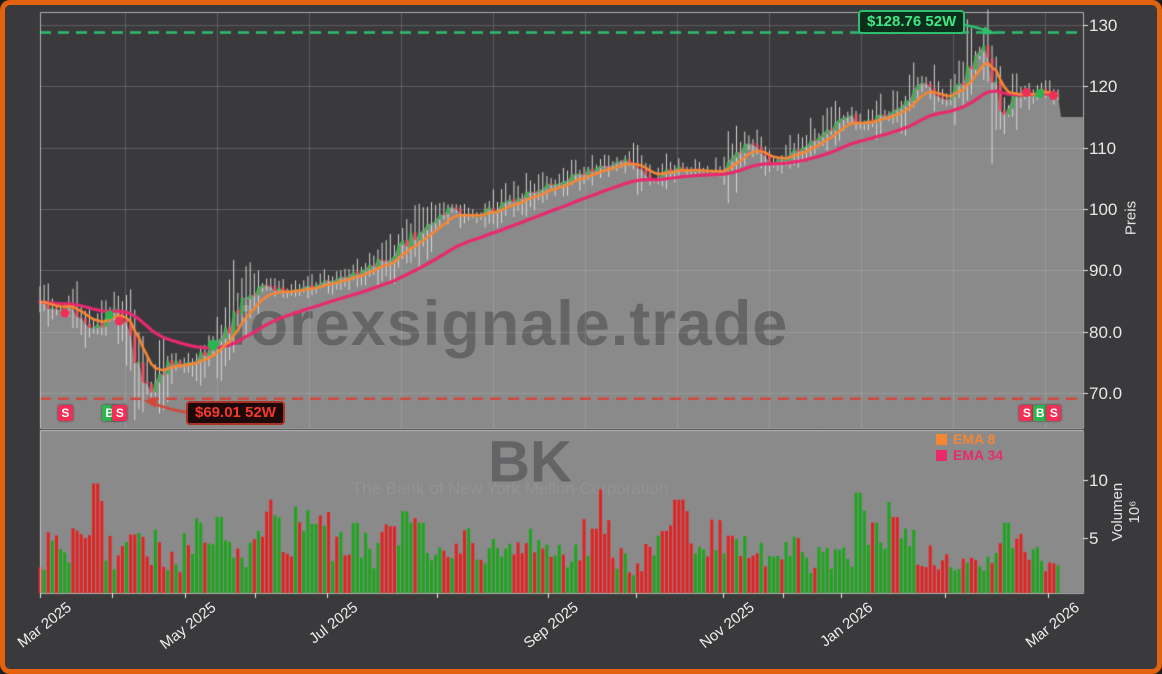 The height and width of the screenshot is (674, 1162). Describe the element at coordinates (510, 488) in the screenshot. I see `watermark-company: The Bank of New York Mellon Corporation` at that location.